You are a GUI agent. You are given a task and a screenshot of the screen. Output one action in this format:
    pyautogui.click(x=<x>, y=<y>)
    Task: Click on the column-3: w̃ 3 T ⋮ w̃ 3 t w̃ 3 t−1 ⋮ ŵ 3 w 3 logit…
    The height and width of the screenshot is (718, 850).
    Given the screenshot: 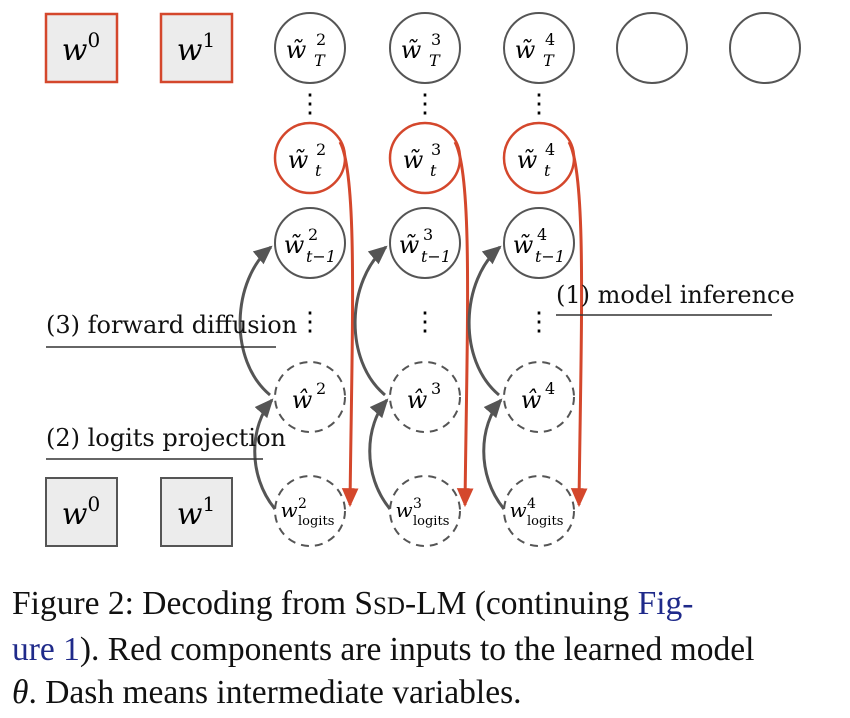 What is the action you would take?
    pyautogui.click(x=425, y=279)
    